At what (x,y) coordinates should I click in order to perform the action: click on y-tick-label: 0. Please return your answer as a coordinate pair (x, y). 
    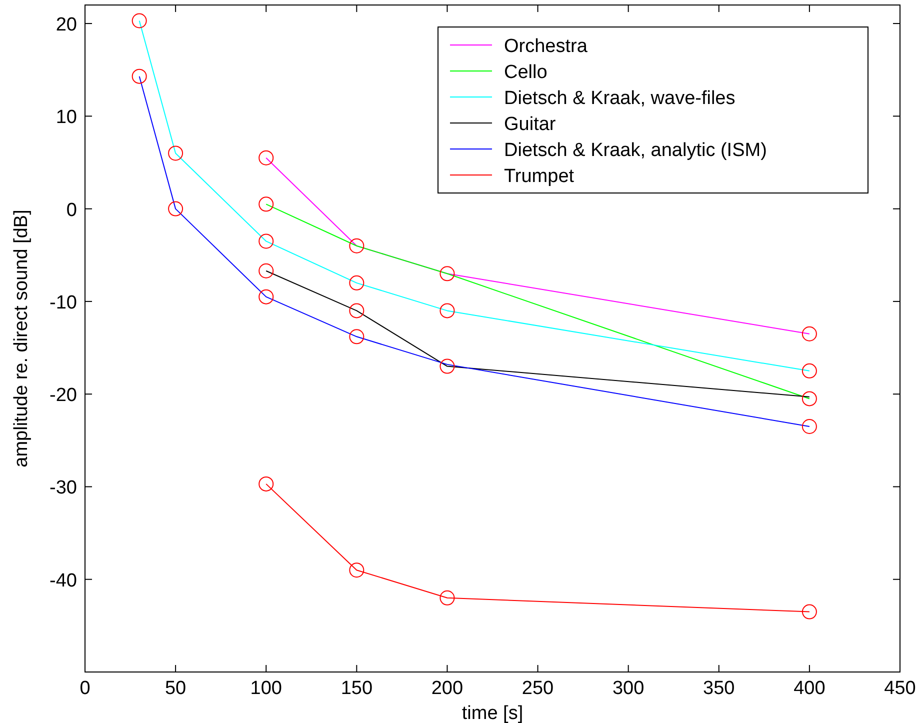
    Looking at the image, I should click on (71, 210).